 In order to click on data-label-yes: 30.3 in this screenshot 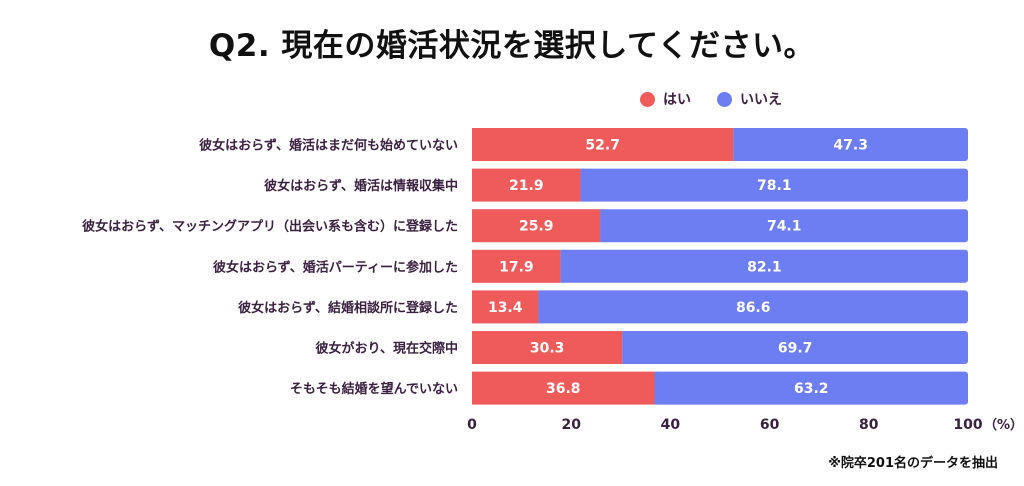, I will do `click(547, 349)`.